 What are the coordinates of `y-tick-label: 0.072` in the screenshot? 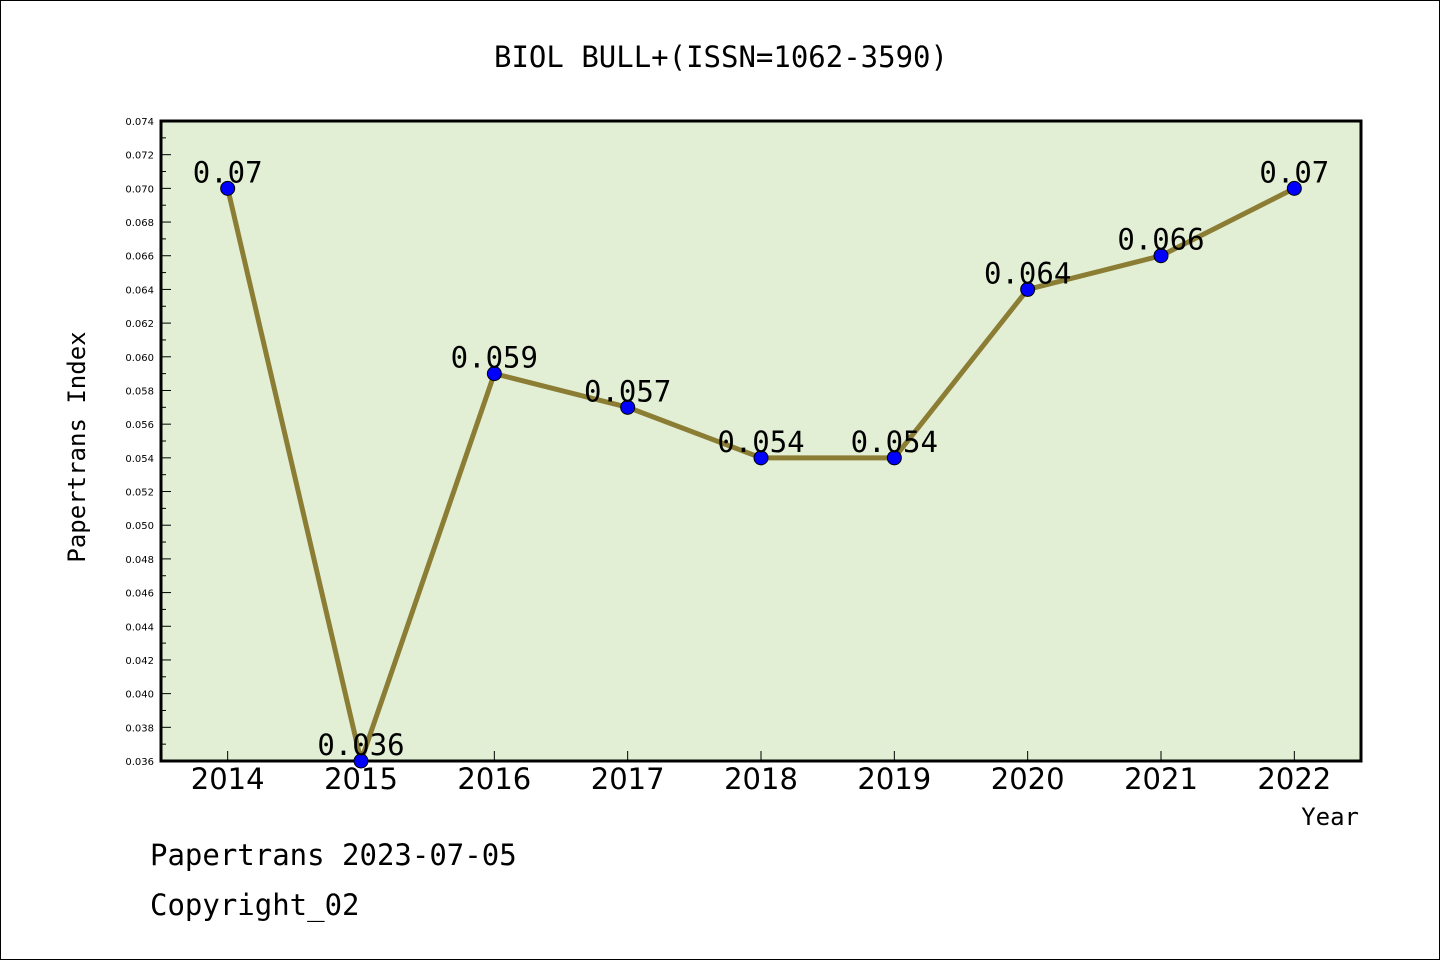 It's located at (139, 156).